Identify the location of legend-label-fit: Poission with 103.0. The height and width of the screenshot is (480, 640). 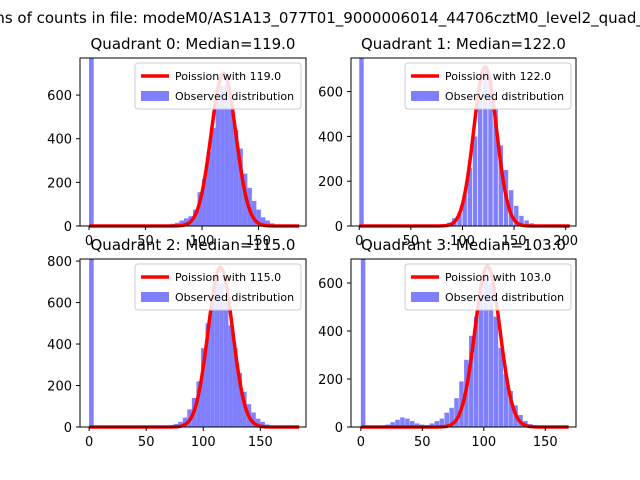
(498, 277).